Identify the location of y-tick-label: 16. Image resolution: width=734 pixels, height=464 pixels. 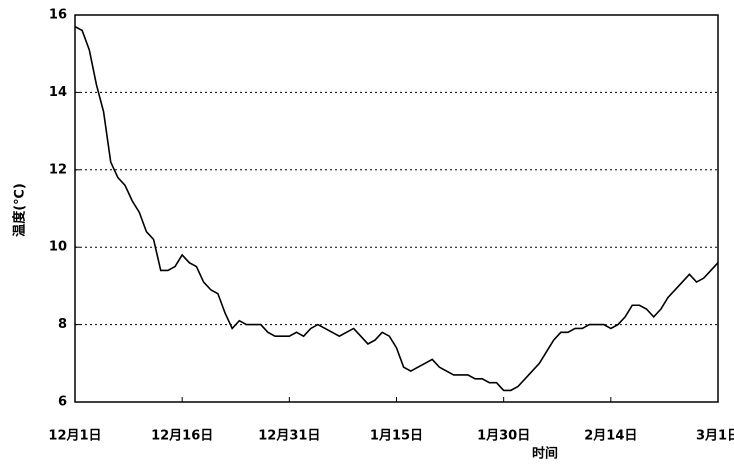
(58, 15).